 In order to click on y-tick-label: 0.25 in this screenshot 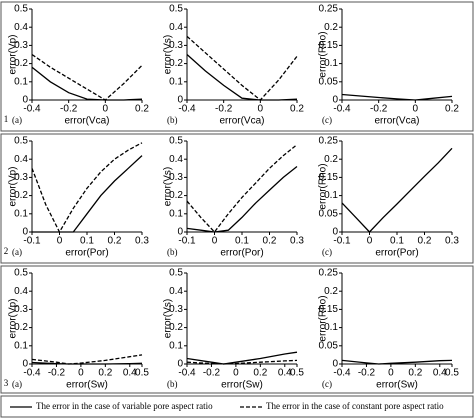, I will do `click(329, 273)`.